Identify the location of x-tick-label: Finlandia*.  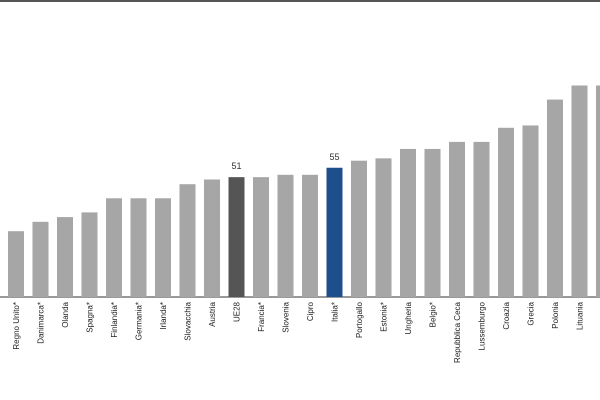
(114, 320).